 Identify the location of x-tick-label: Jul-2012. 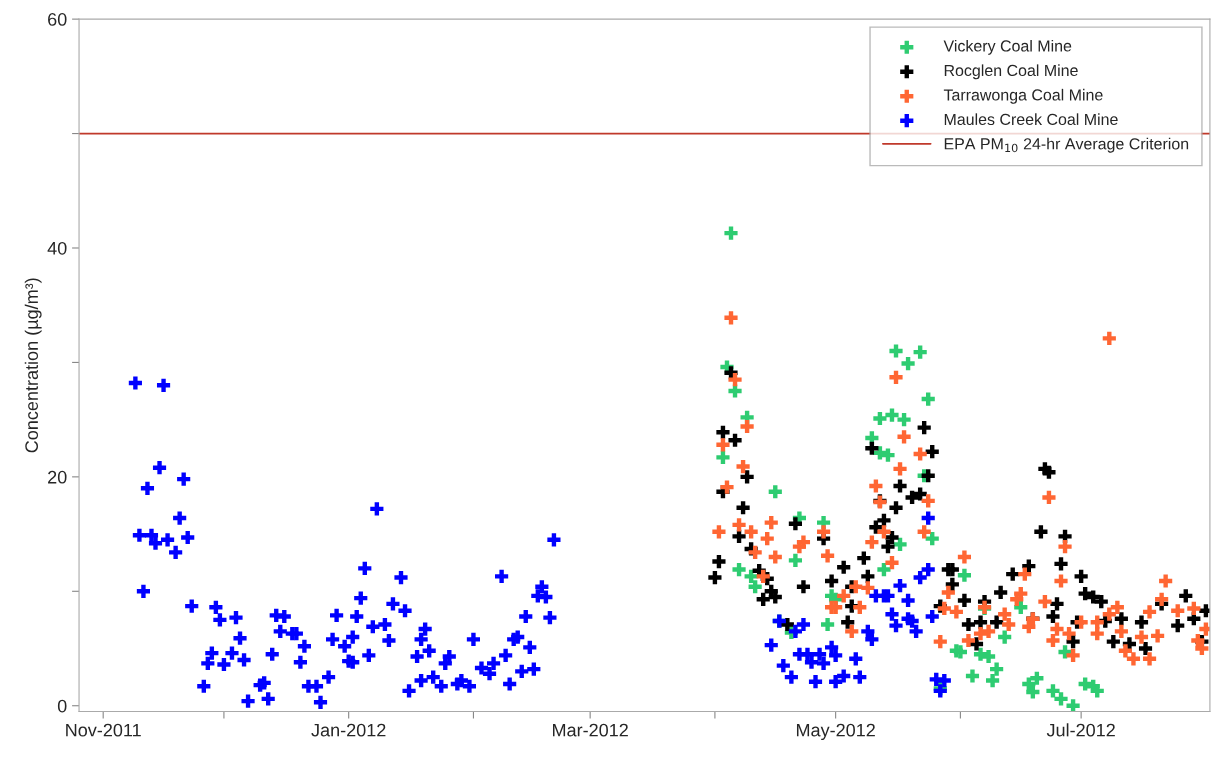
(1080, 730).